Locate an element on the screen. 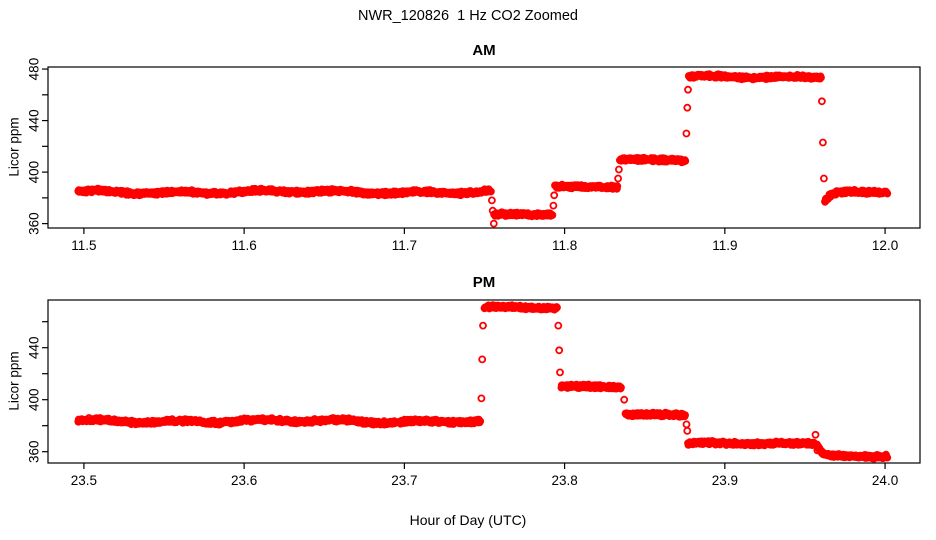 The image size is (936, 540). x-tick-label: 11.5 is located at coordinates (83, 245).